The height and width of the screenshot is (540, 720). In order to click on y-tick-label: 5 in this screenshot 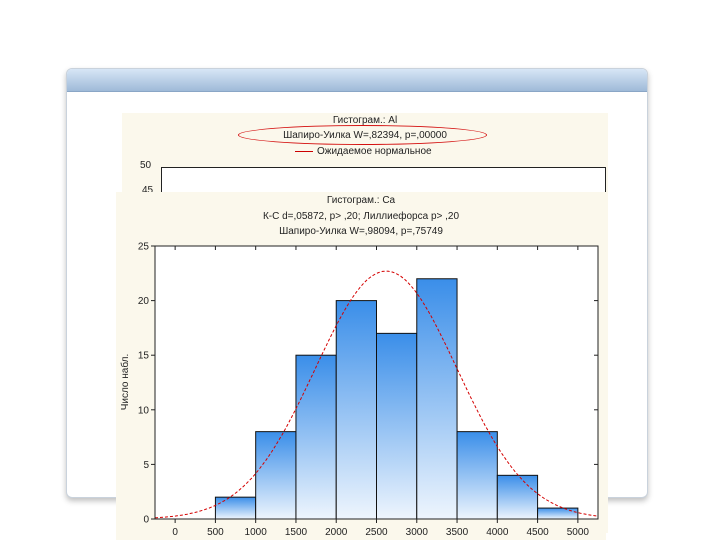, I will do `click(146, 465)`.